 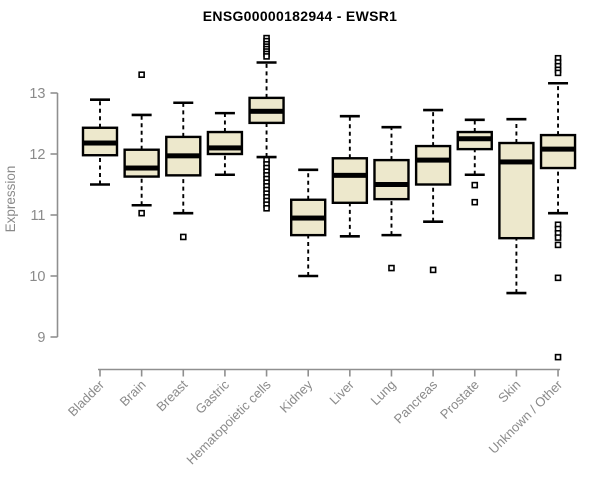 What do you see at coordinates (433, 191) in the screenshot?
I see `boxplot-pancreas` at bounding box center [433, 191].